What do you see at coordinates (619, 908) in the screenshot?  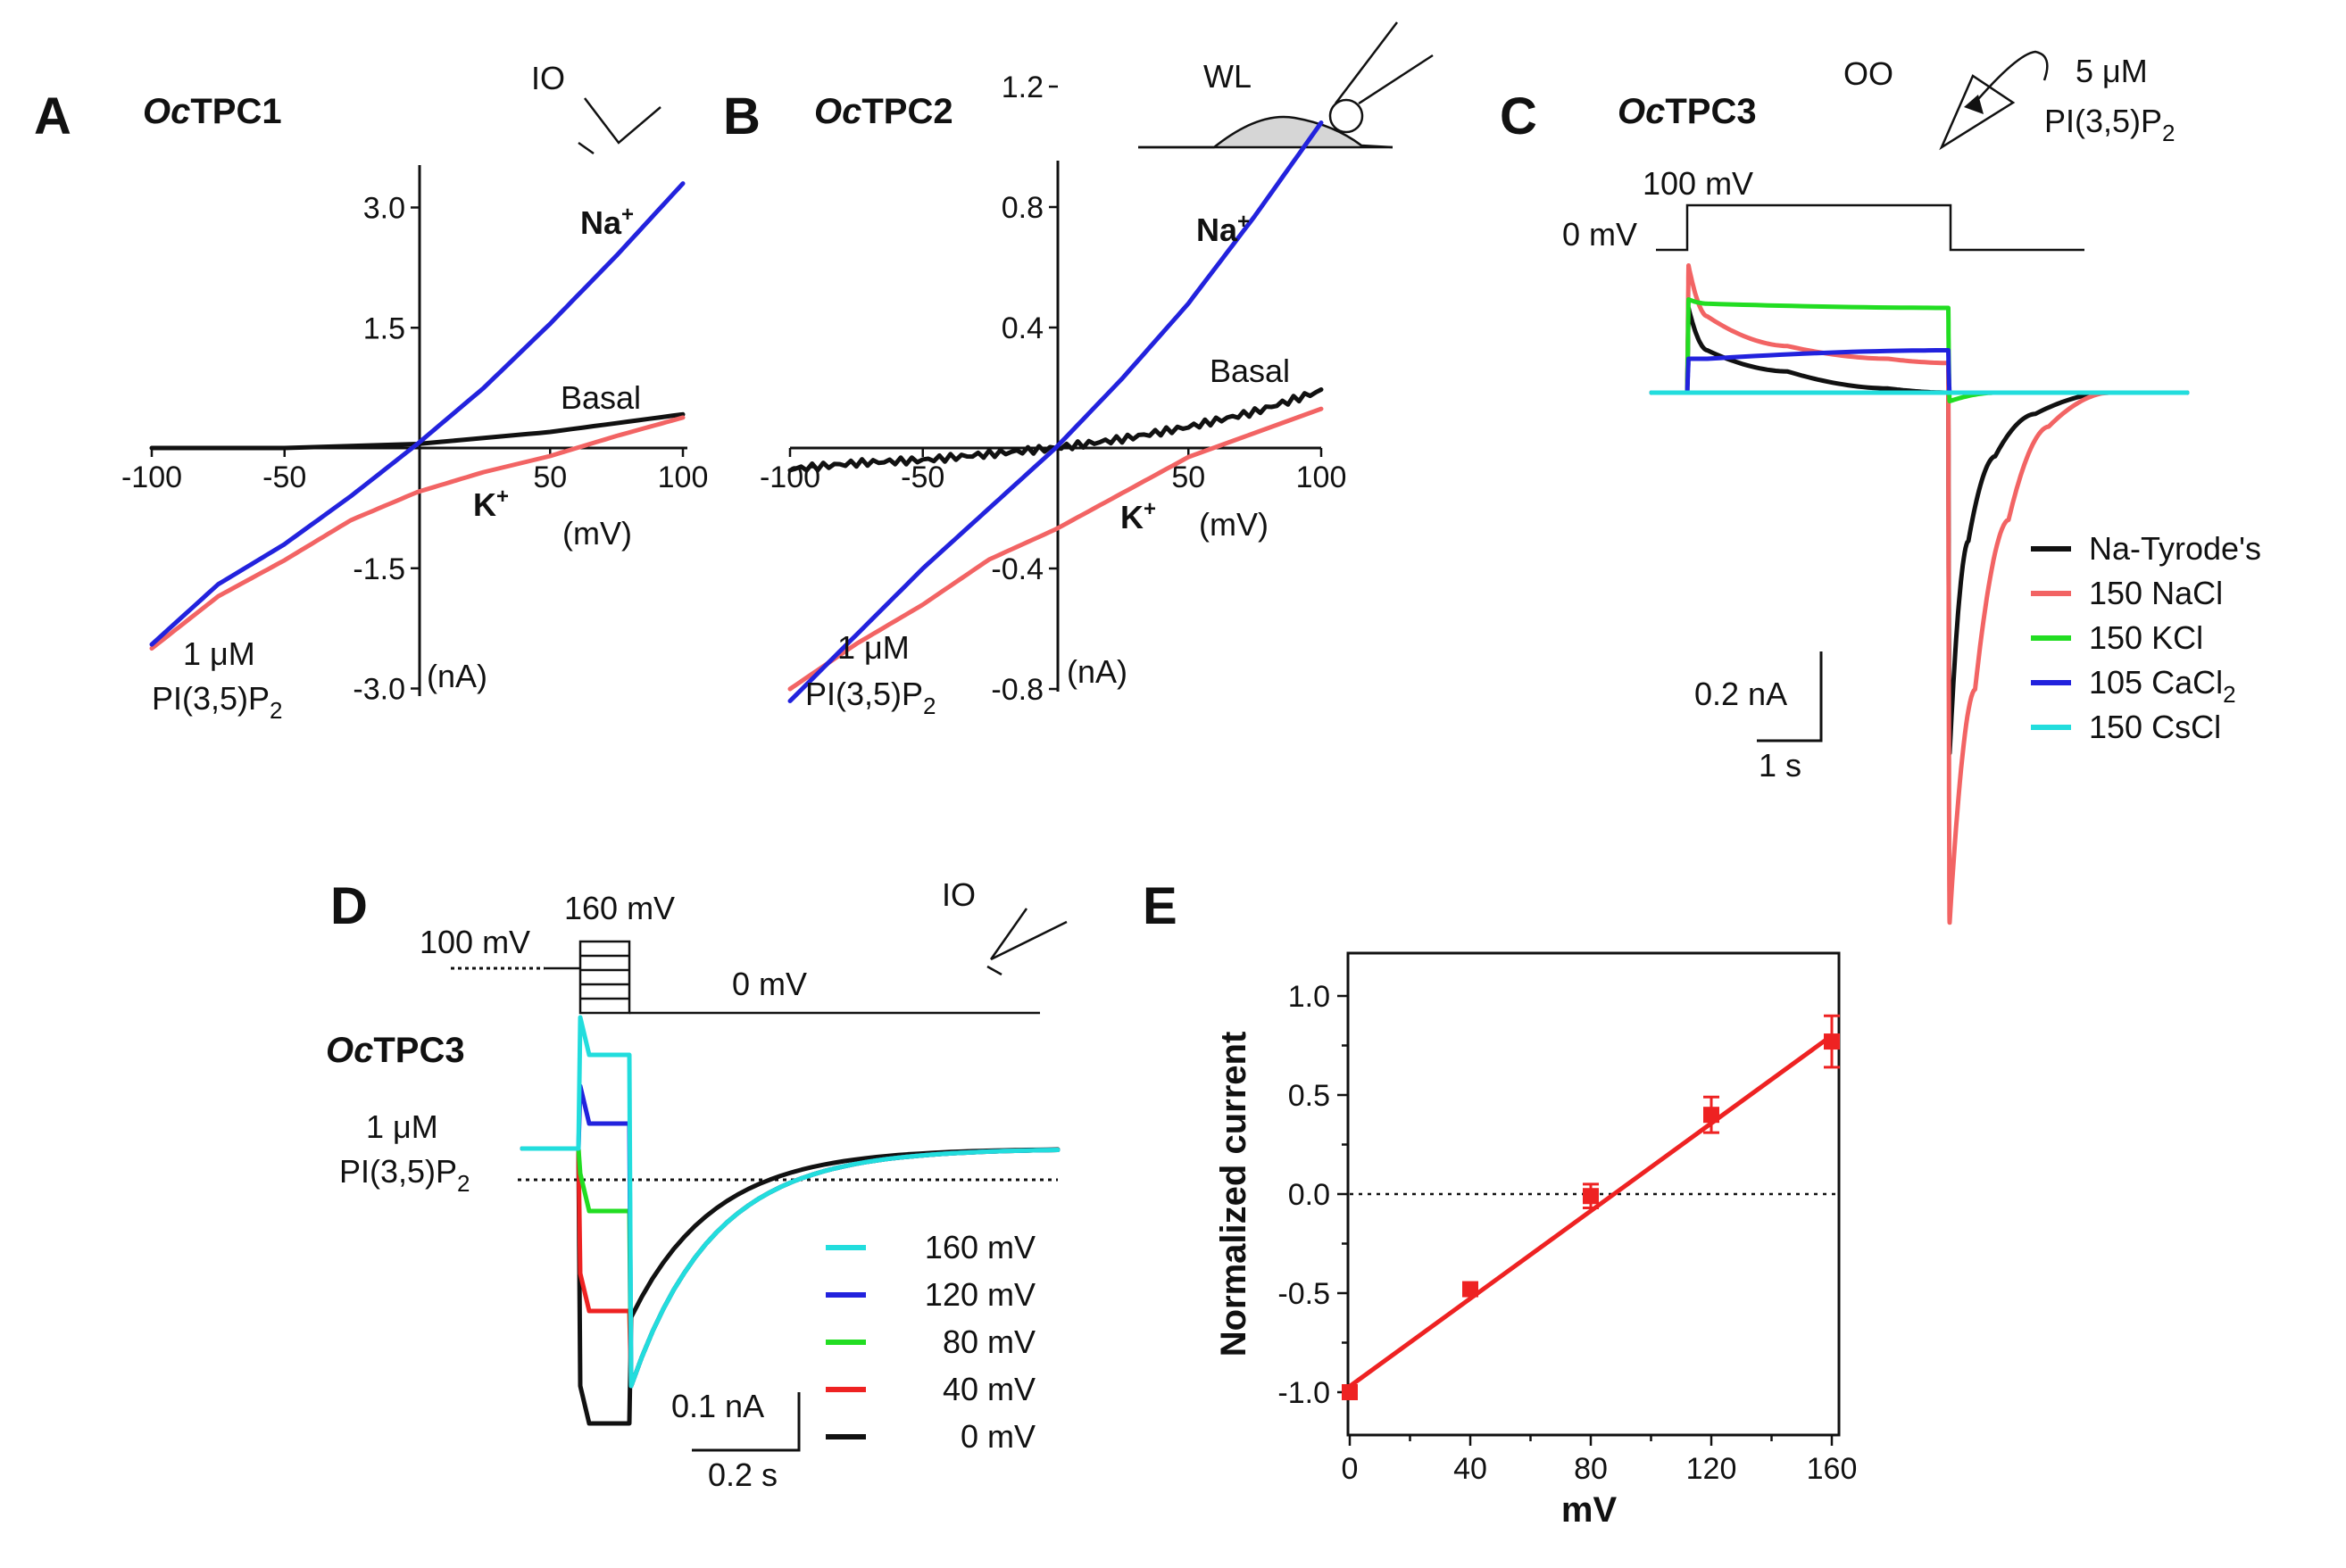 I see `panel-d-protocol-max: 160 mV` at bounding box center [619, 908].